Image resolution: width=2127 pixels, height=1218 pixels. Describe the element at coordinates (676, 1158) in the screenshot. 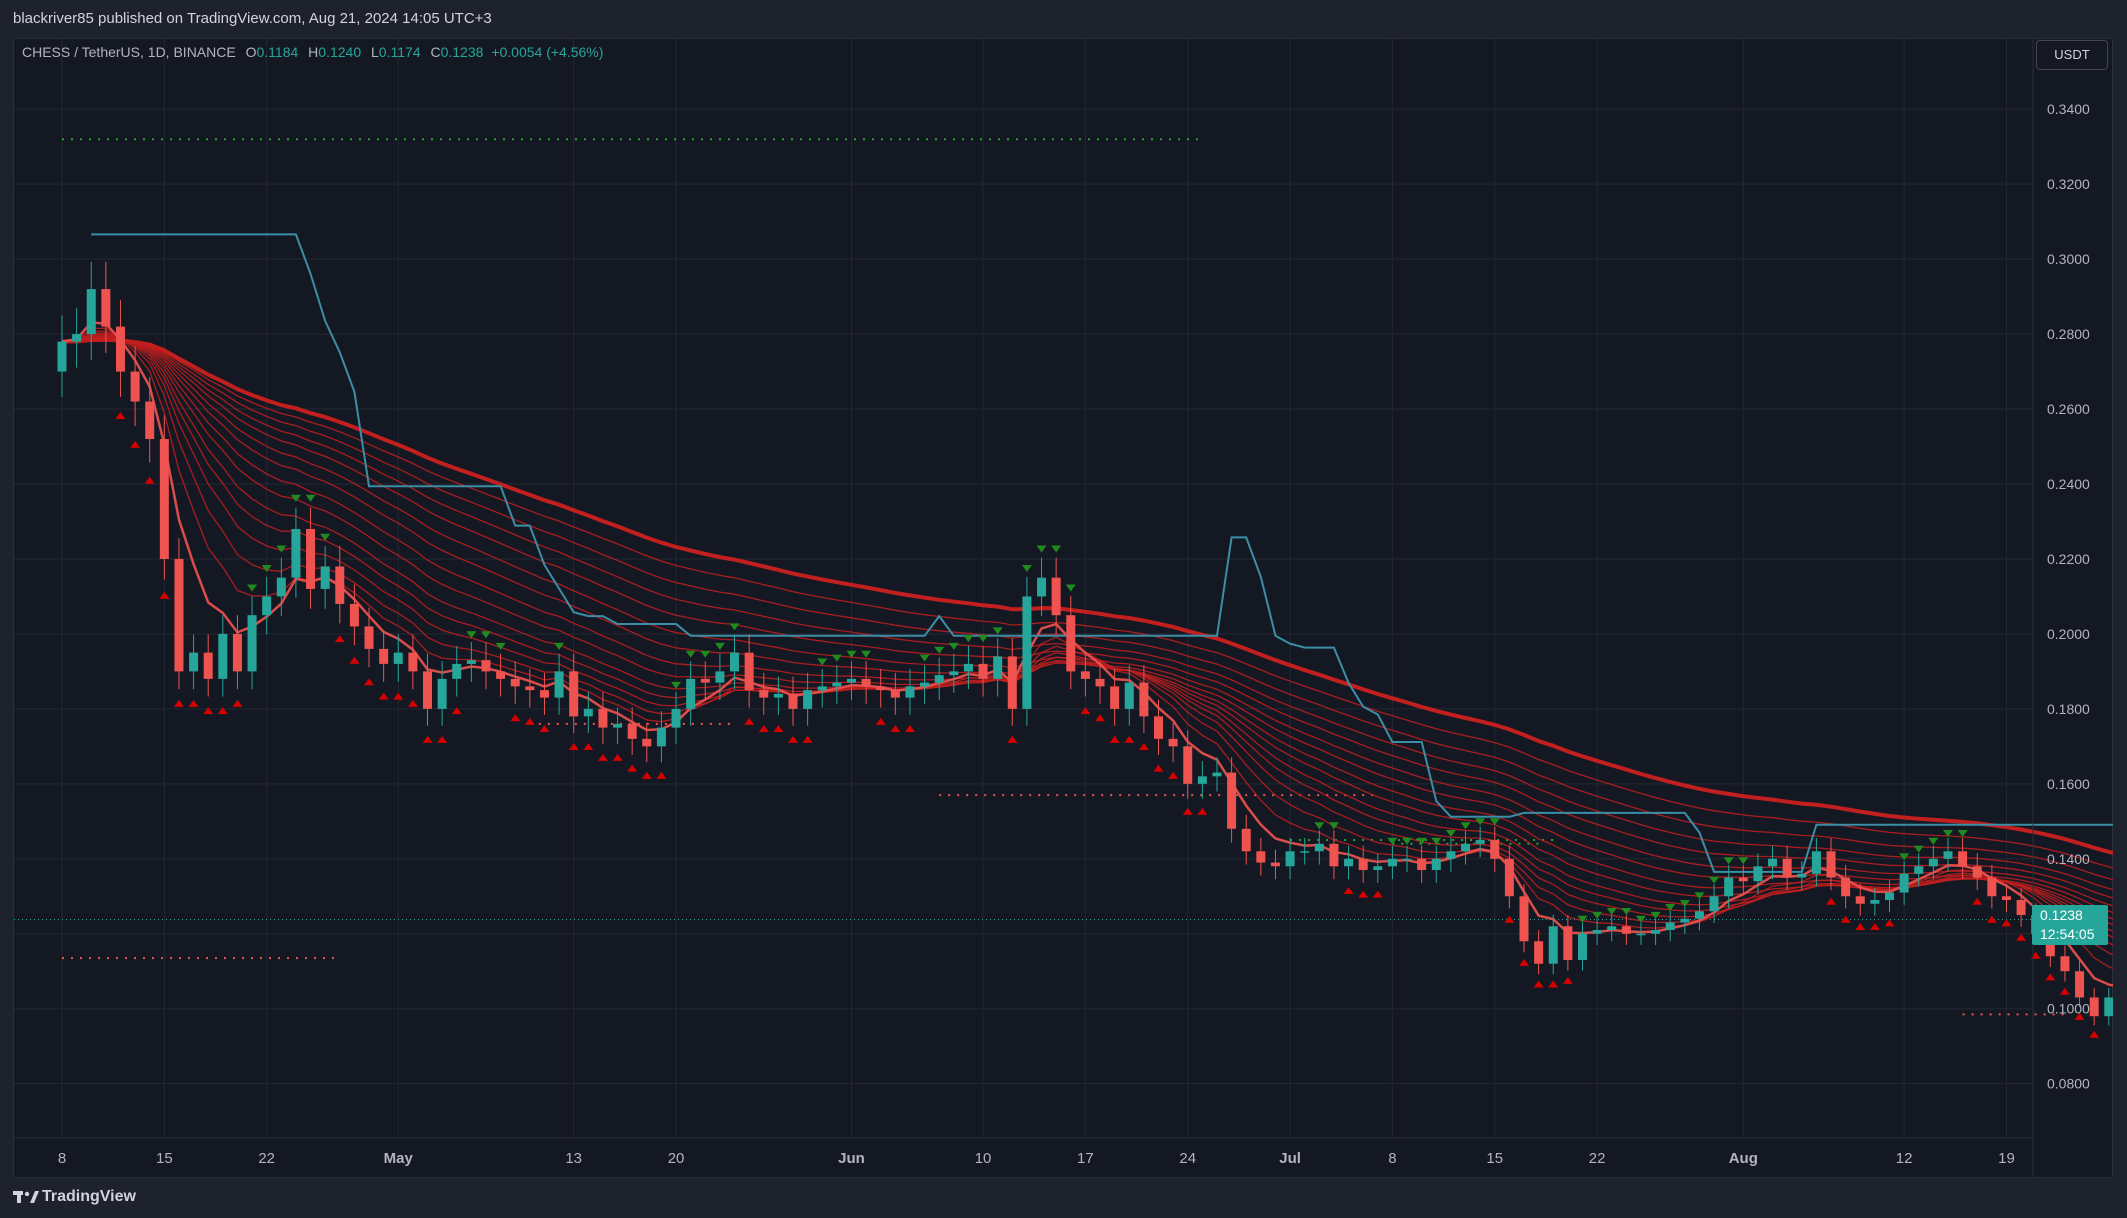

I see `time-tick-label: 20` at that location.